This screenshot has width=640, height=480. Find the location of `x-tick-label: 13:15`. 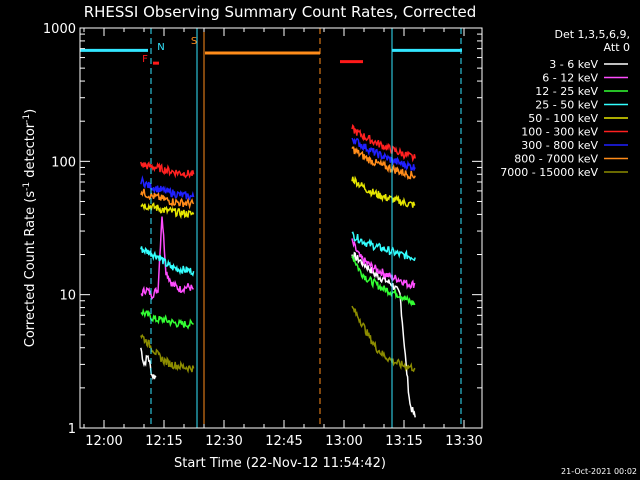

x-tick-label: 13:15 is located at coordinates (403, 441).